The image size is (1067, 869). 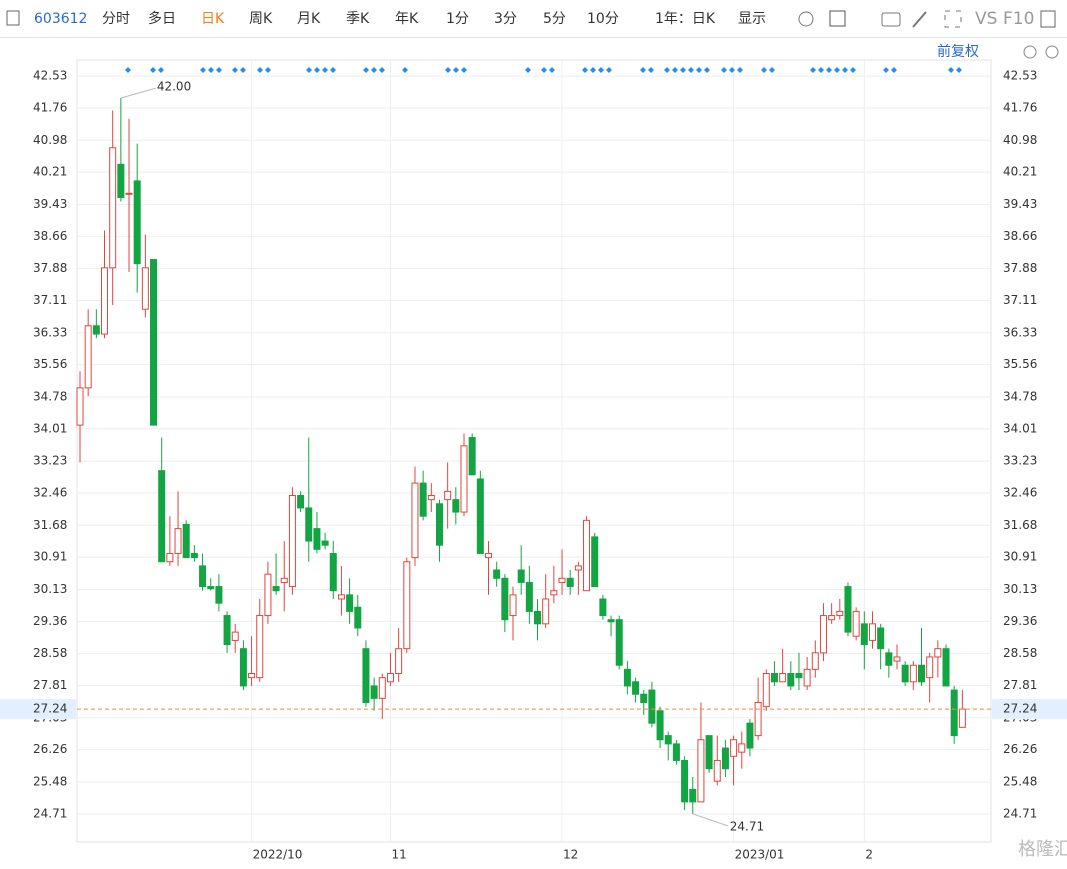 I want to click on display-select: 显示, so click(x=752, y=19).